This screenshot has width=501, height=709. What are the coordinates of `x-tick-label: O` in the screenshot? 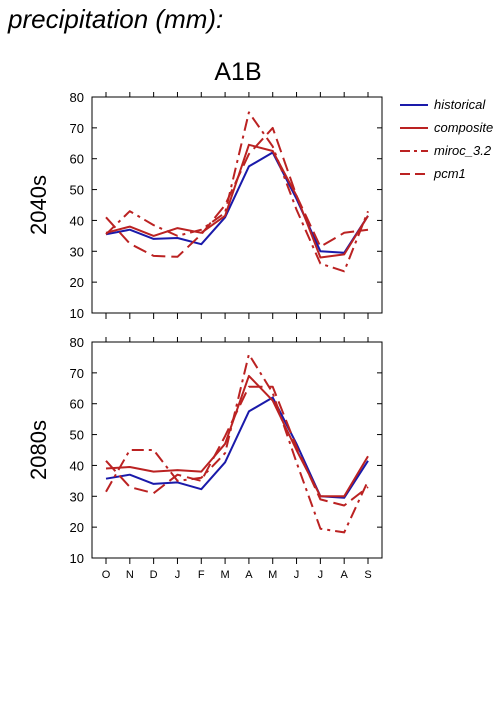 It's located at (106, 575).